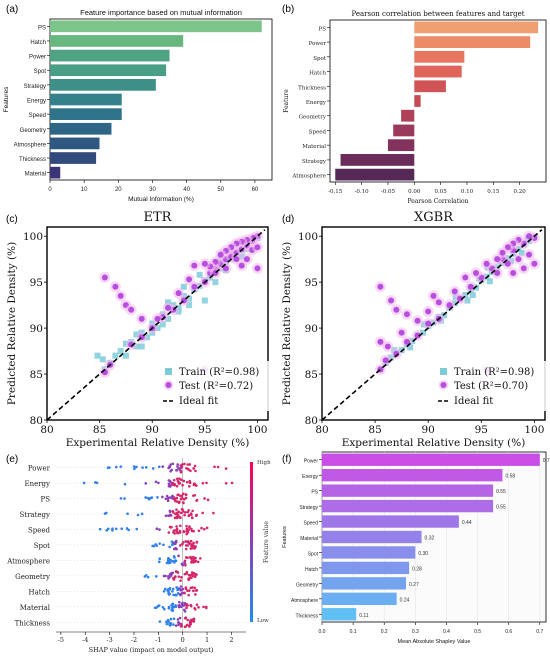  Describe the element at coordinates (417, 569) in the screenshot. I see `value-label: 0.28` at that location.